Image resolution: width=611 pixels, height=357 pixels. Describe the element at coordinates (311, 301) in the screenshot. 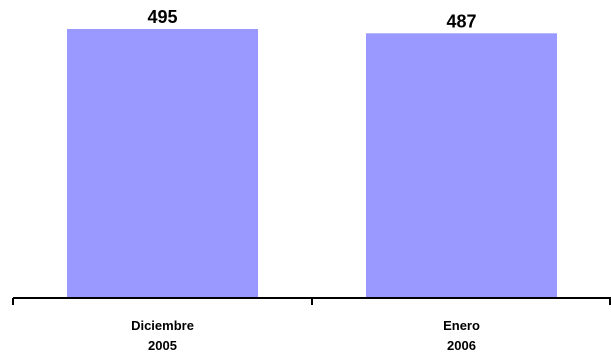

I see `x-axis` at that location.